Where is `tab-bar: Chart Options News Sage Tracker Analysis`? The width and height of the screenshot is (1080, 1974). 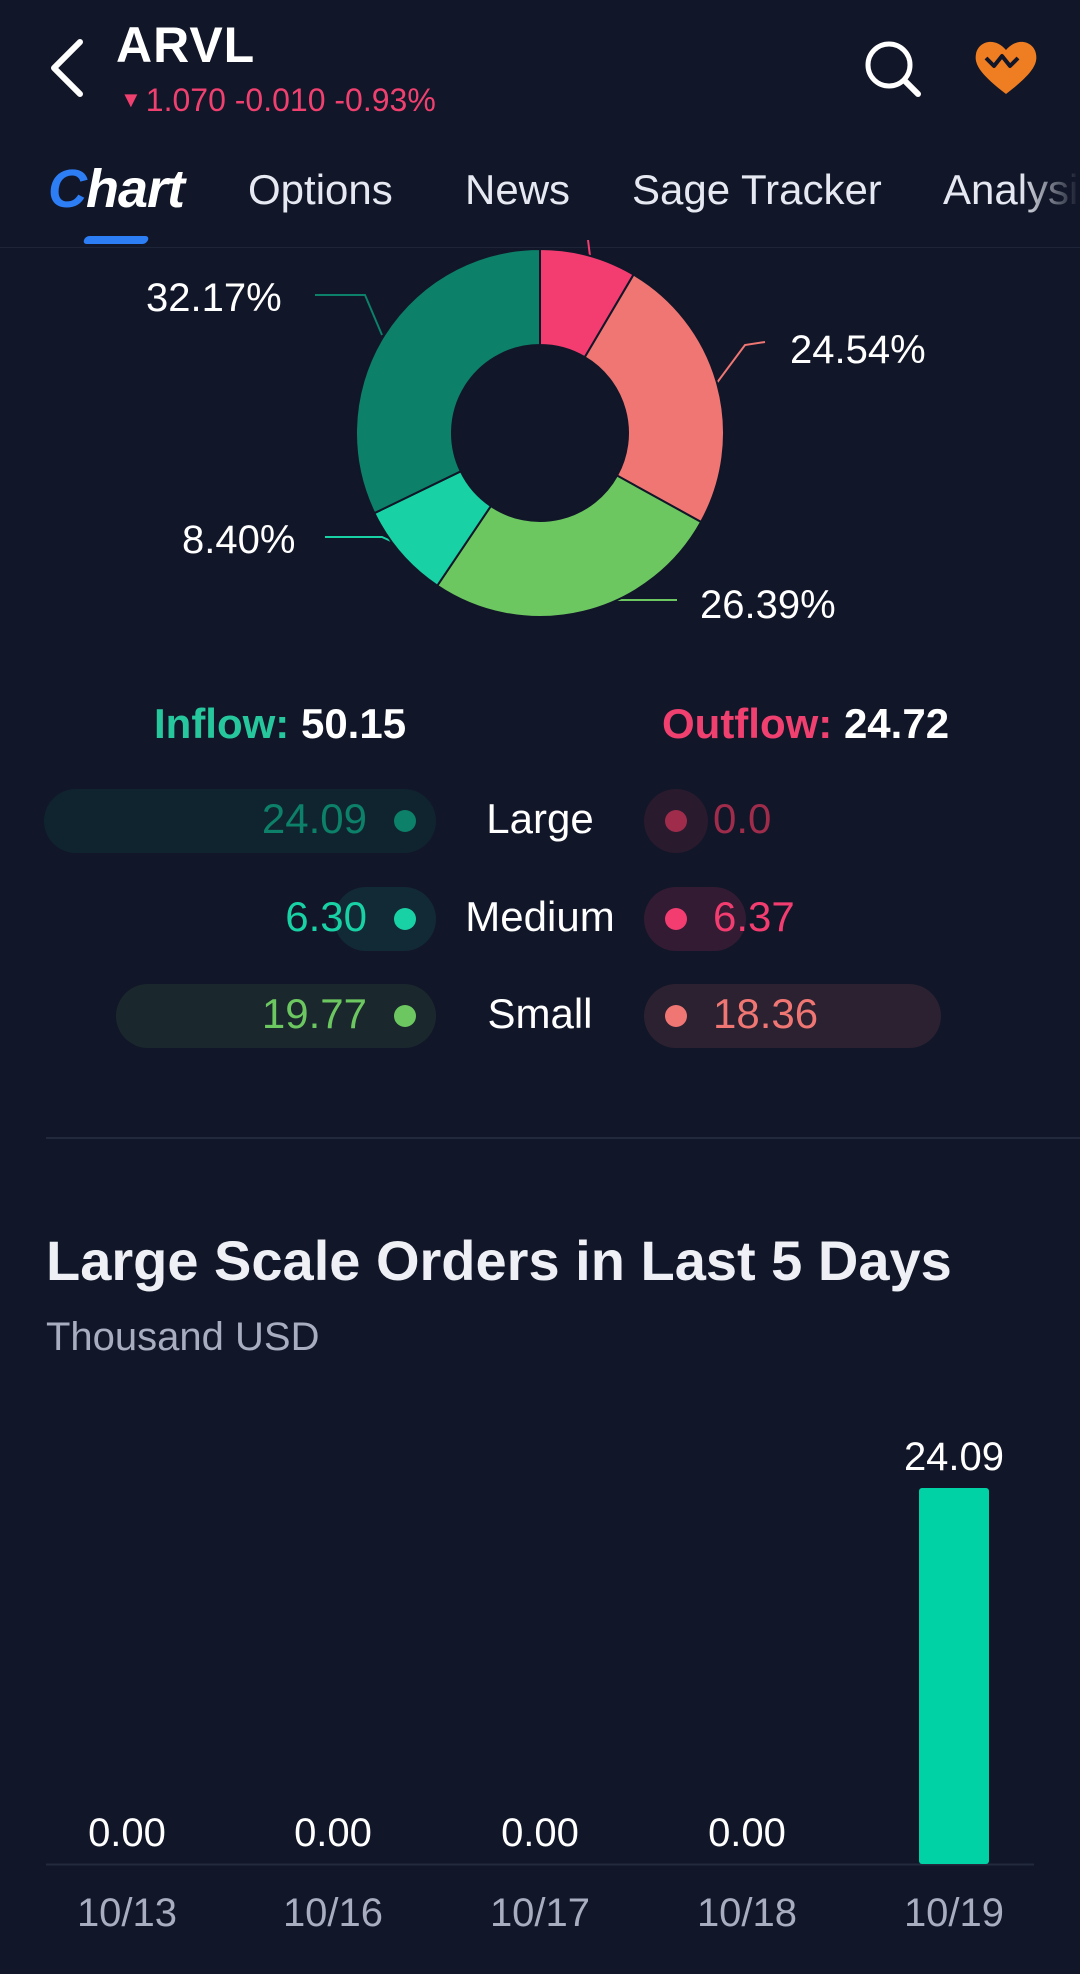
tab-bar: Chart Options News Sage Tracker Analysis is located at coordinates (540, 199).